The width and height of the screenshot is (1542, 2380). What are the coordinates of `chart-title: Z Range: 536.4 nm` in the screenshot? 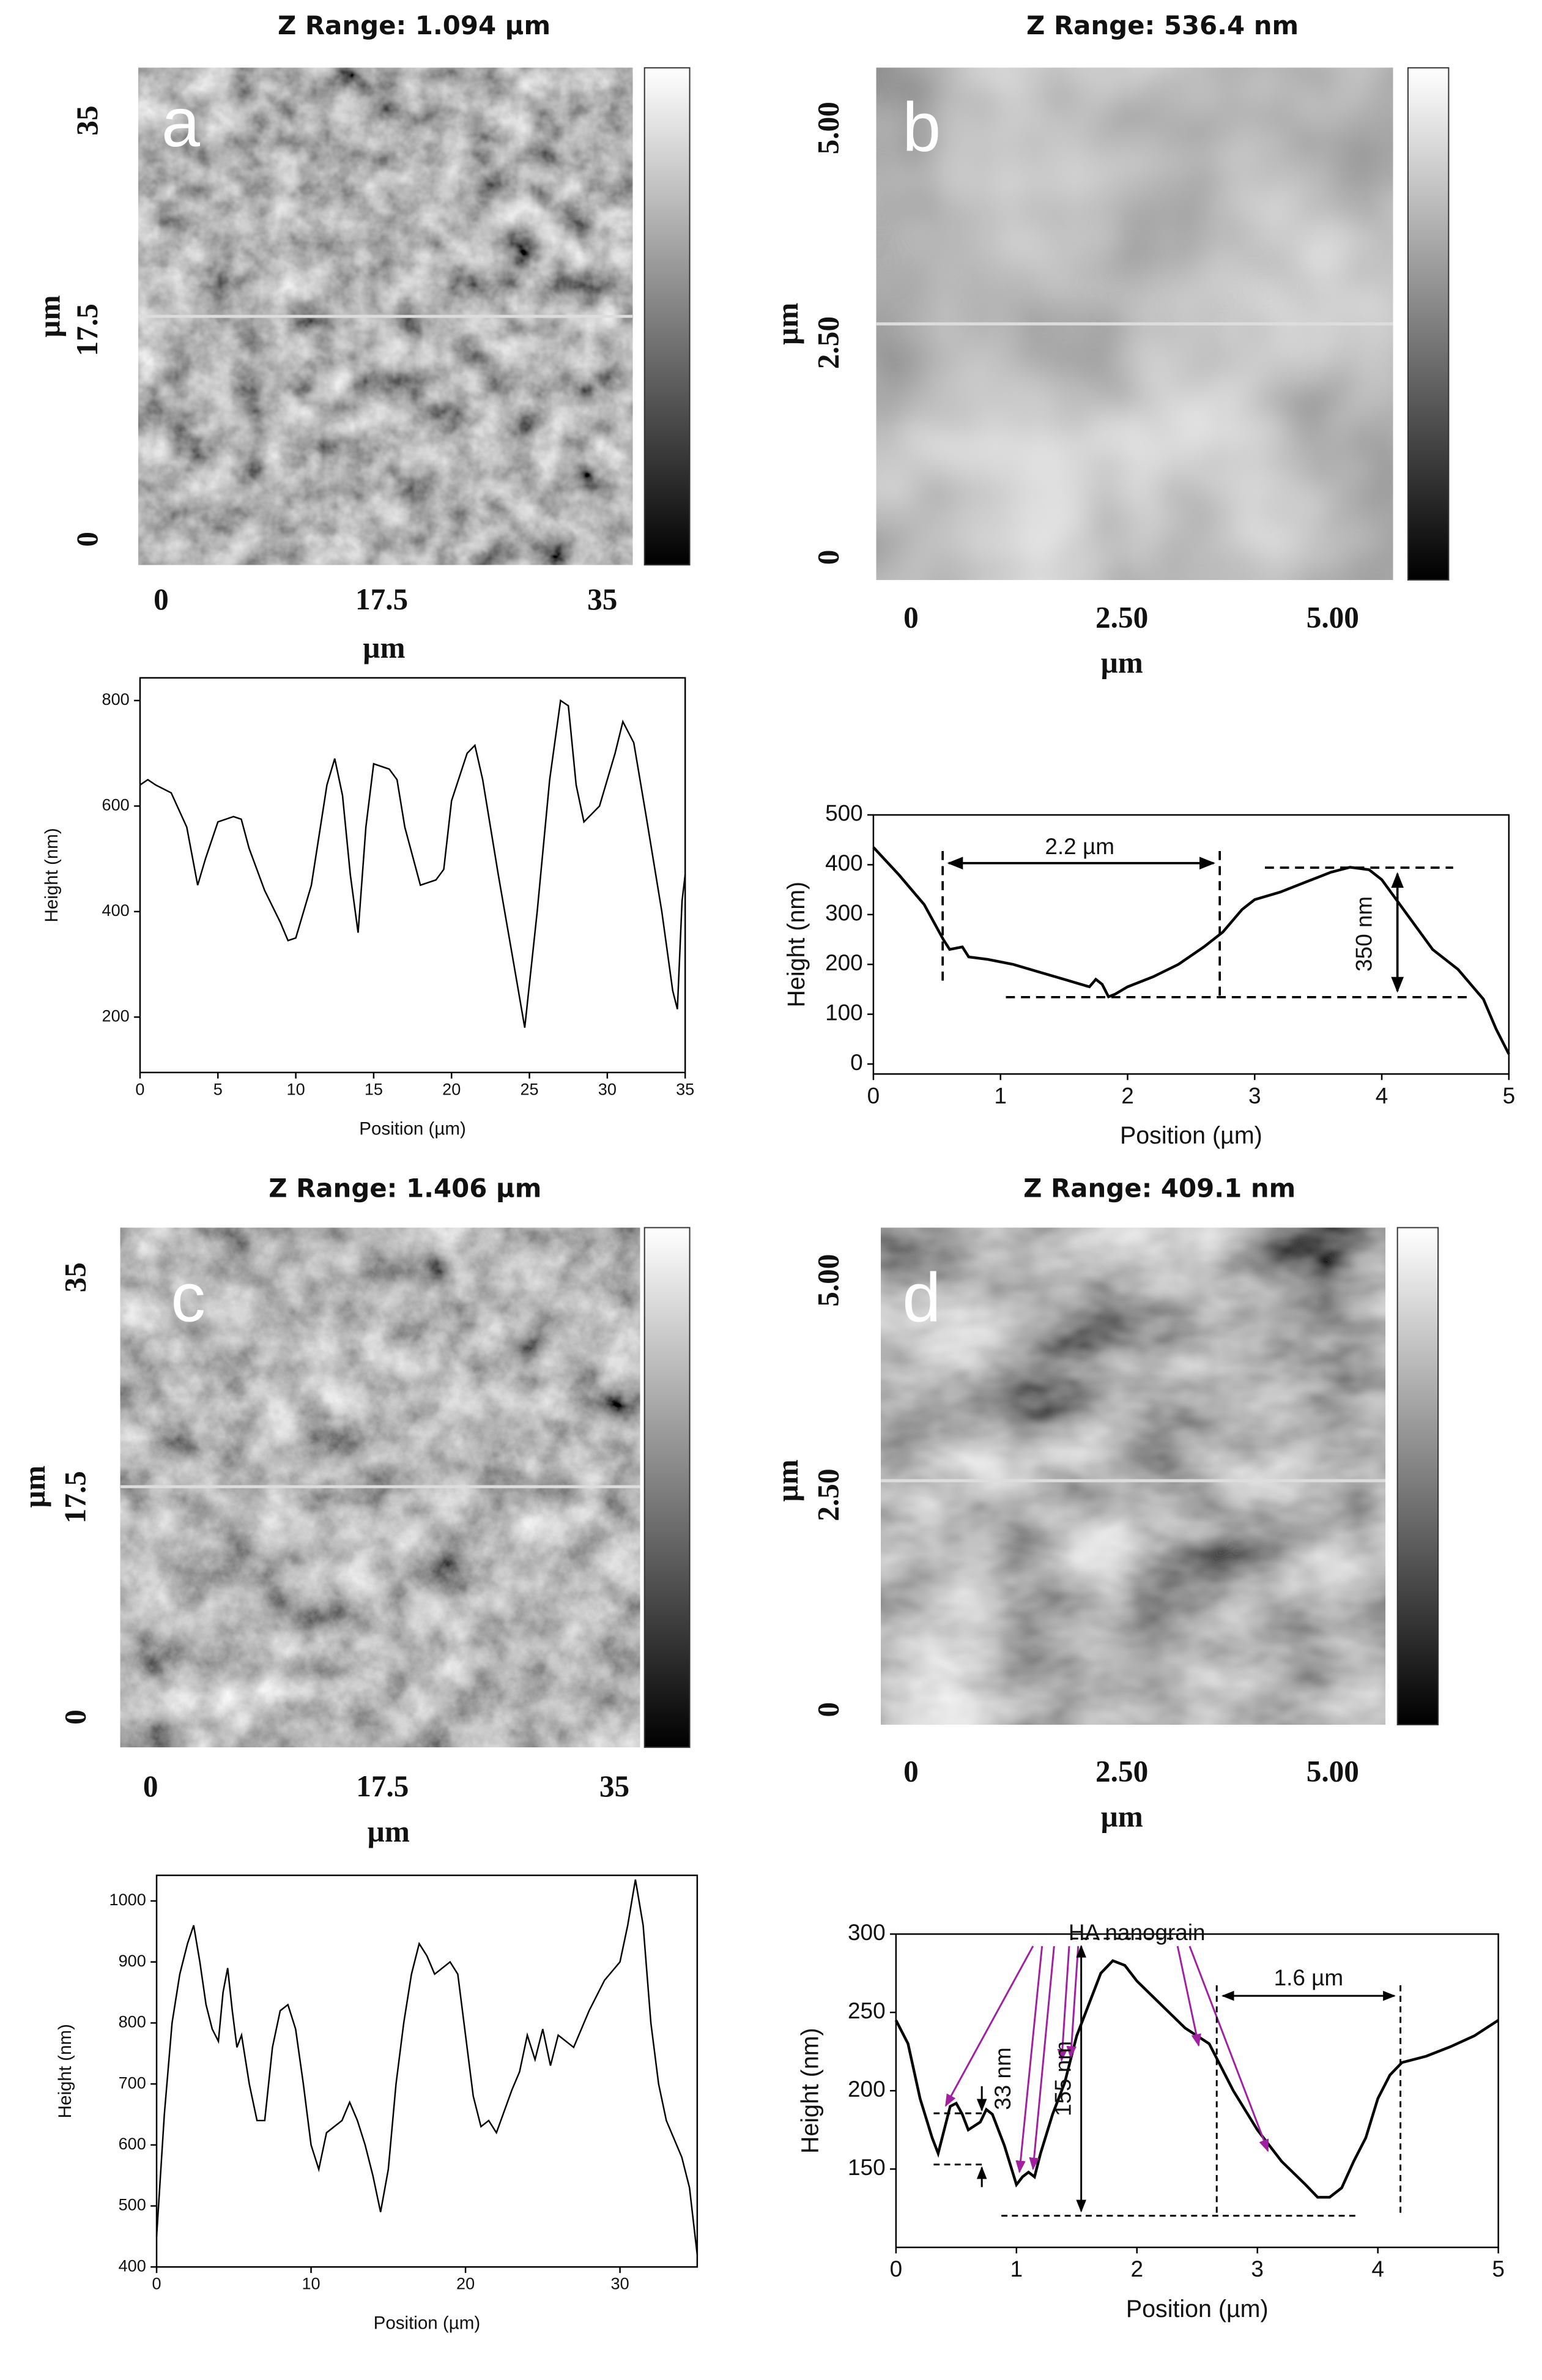 It's located at (1162, 25).